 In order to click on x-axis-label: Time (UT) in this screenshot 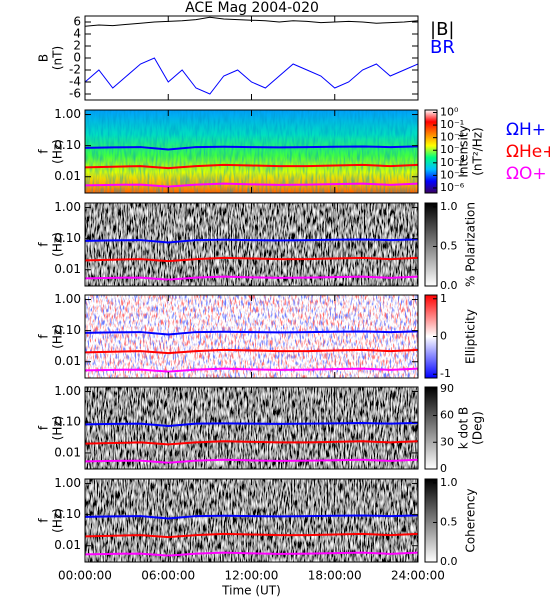, I will do `click(251, 591)`.